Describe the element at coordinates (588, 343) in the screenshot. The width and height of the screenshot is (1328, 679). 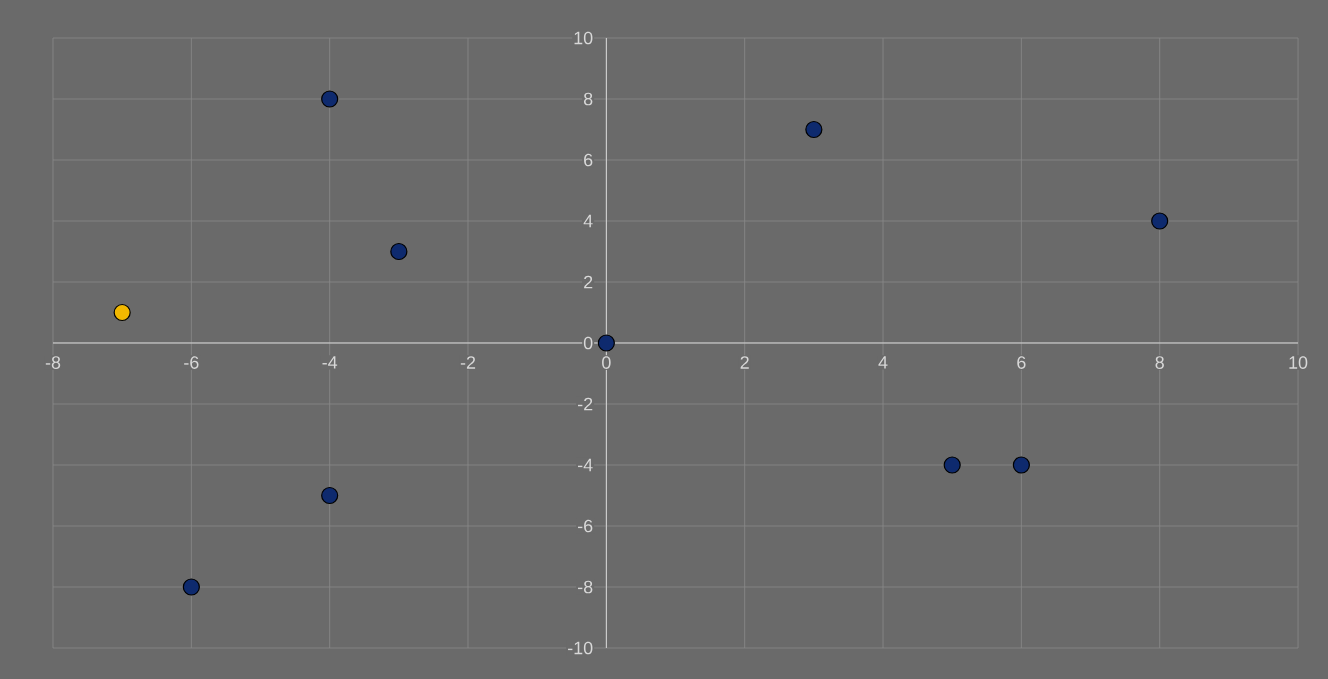
I see `y-tick-label: 0` at that location.